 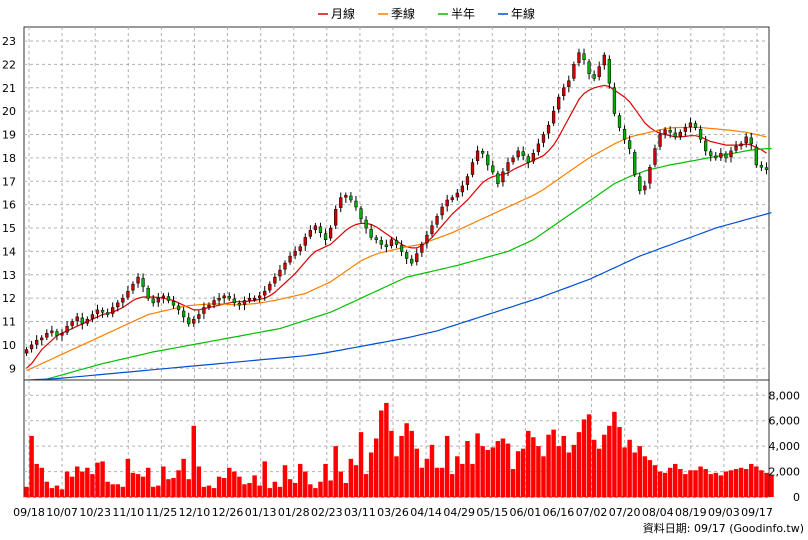 What do you see at coordinates (9, 41) in the screenshot?
I see `y-tick-label: 23` at bounding box center [9, 41].